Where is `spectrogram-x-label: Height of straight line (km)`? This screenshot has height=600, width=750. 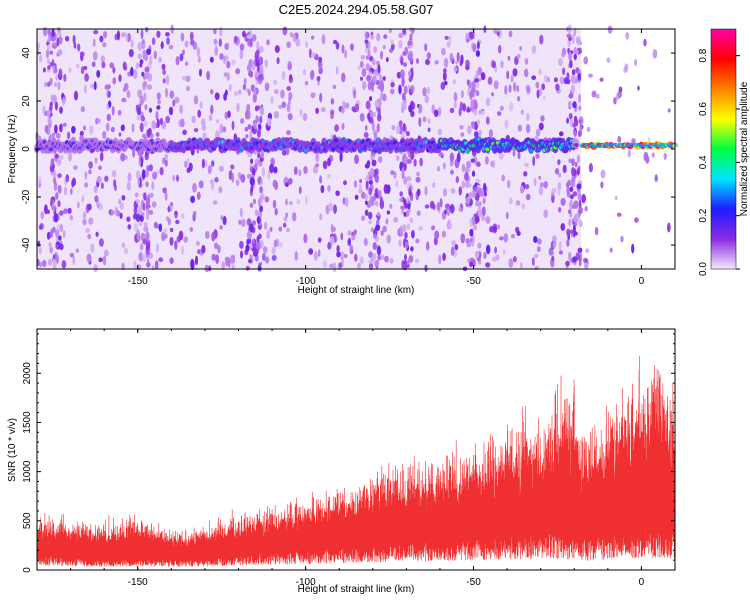 spectrogram-x-label: Height of straight line (km) is located at coordinates (356, 290).